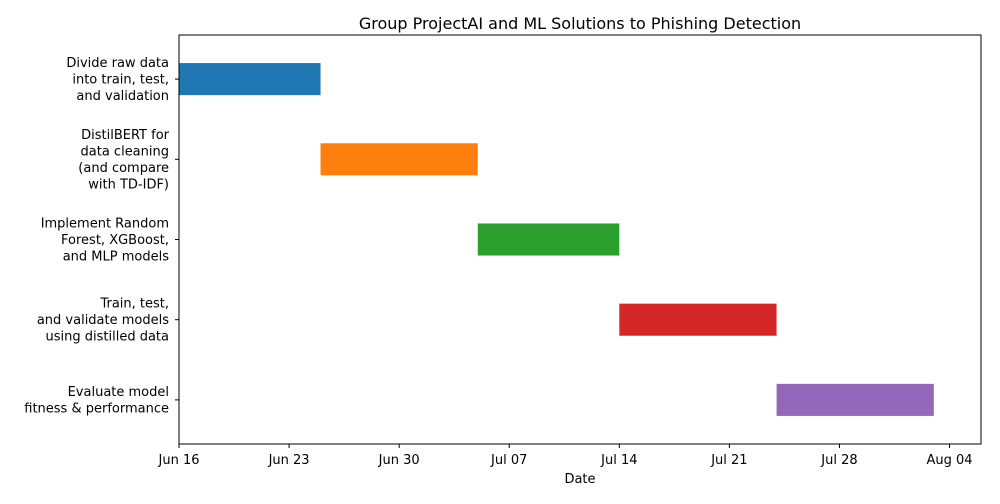 This screenshot has height=504, width=1000. I want to click on task-label-5: Evaluate model fitness & performance, so click(96, 401).